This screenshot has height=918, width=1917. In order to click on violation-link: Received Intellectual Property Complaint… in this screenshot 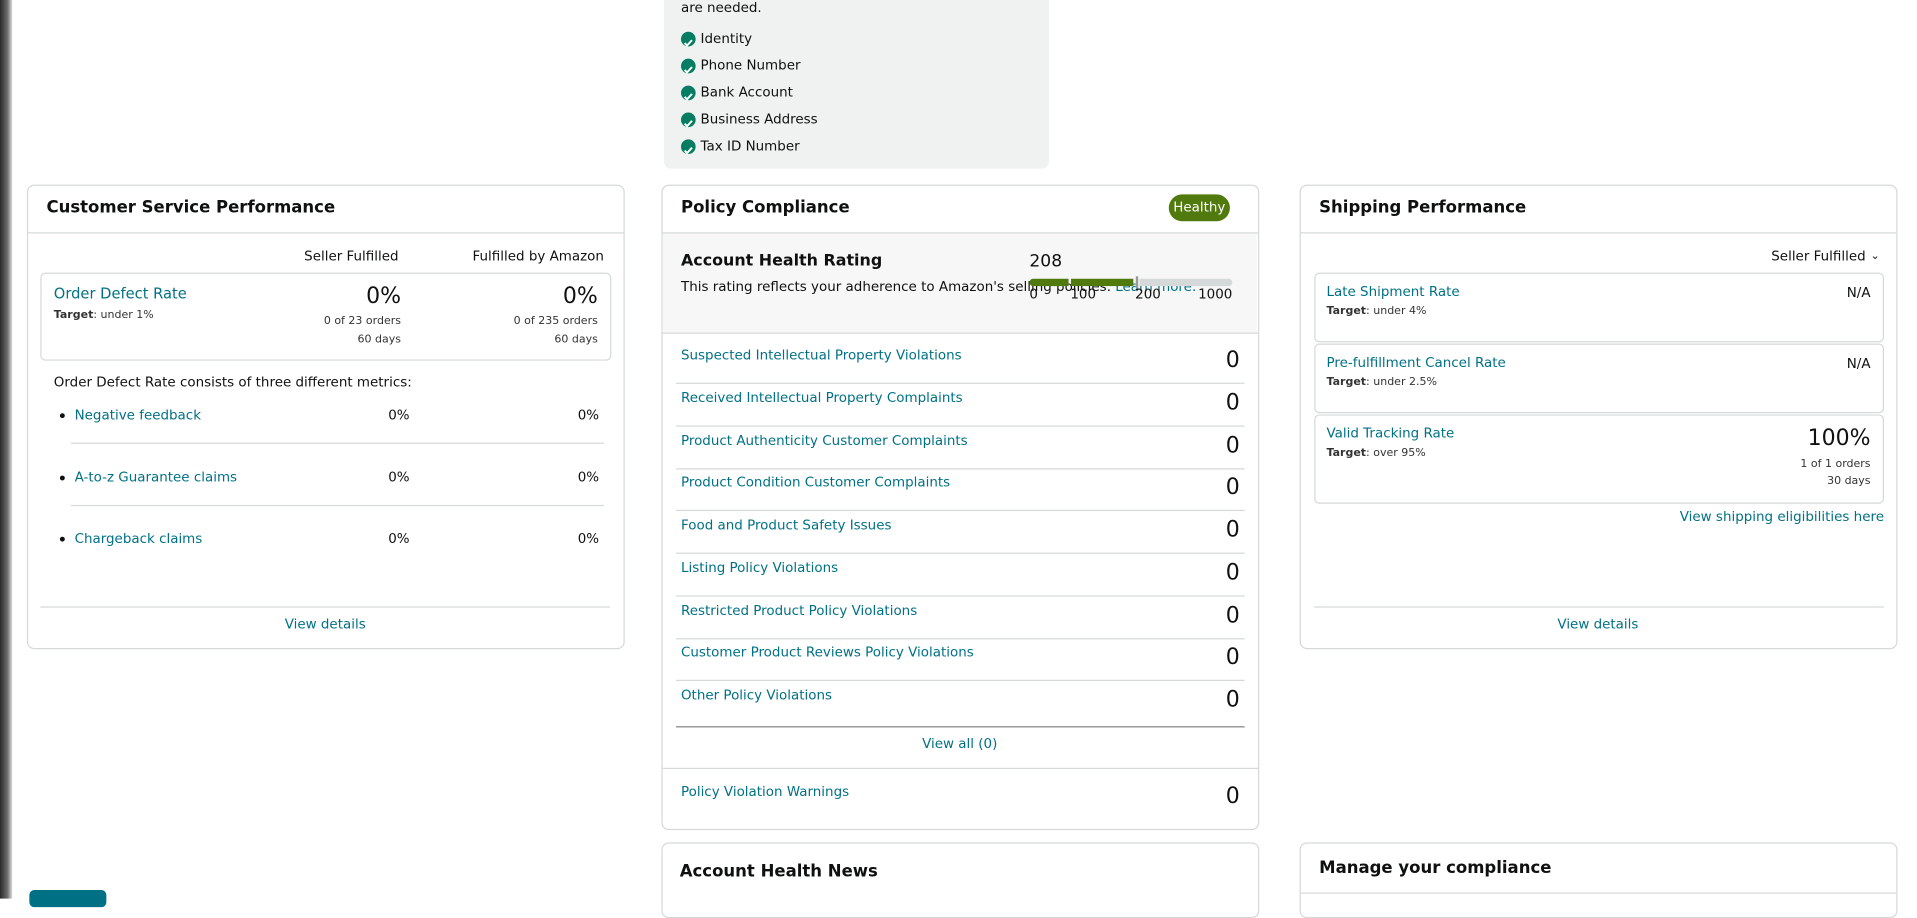, I will do `click(821, 397)`.